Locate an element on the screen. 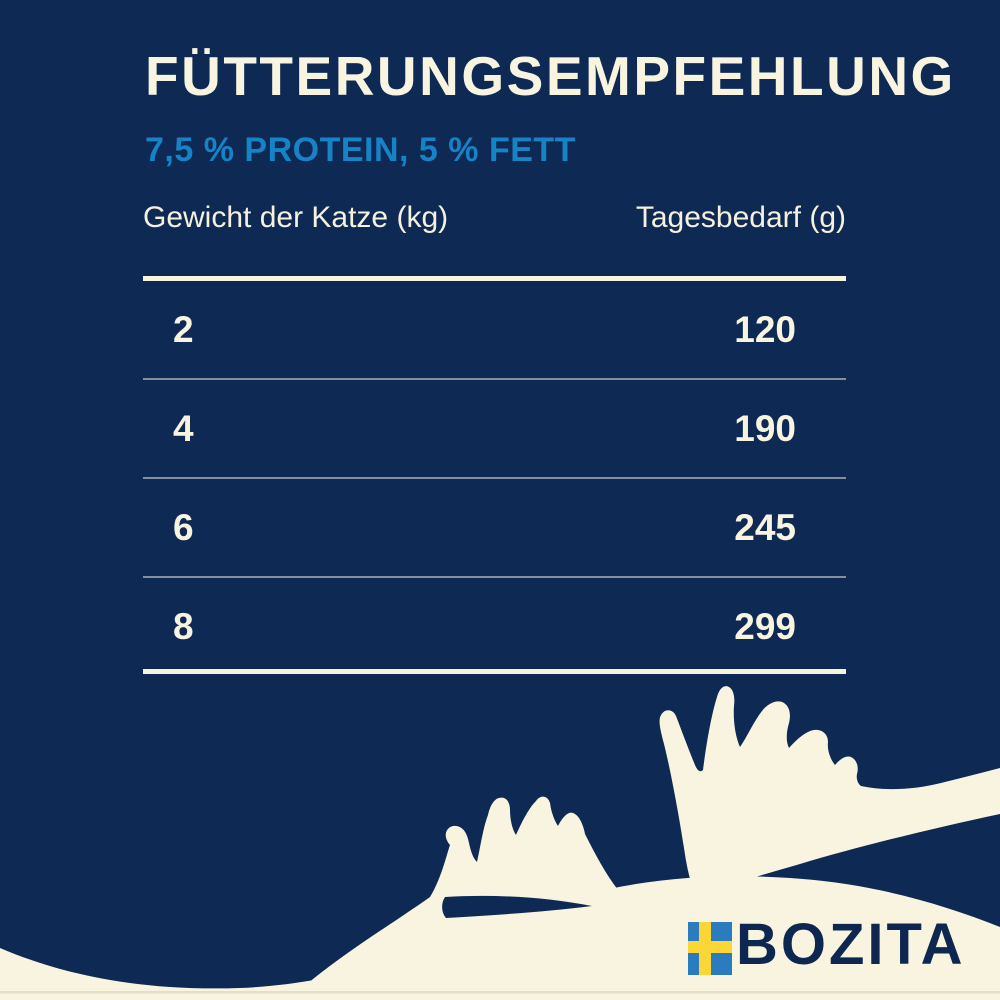 The height and width of the screenshot is (1000, 1000). table-row: 8 299 is located at coordinates (494, 625).